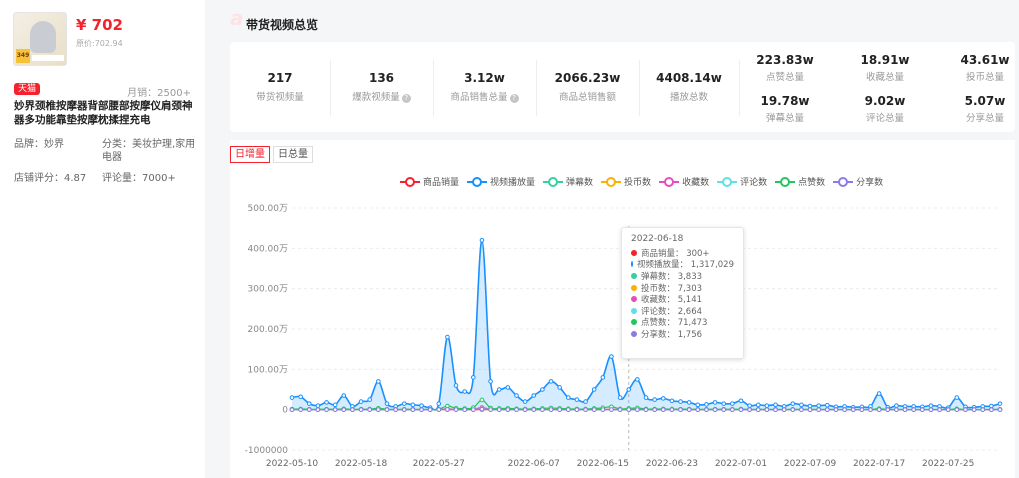  Describe the element at coordinates (568, 181) in the screenshot. I see `legend-item: 弹幕数` at that location.